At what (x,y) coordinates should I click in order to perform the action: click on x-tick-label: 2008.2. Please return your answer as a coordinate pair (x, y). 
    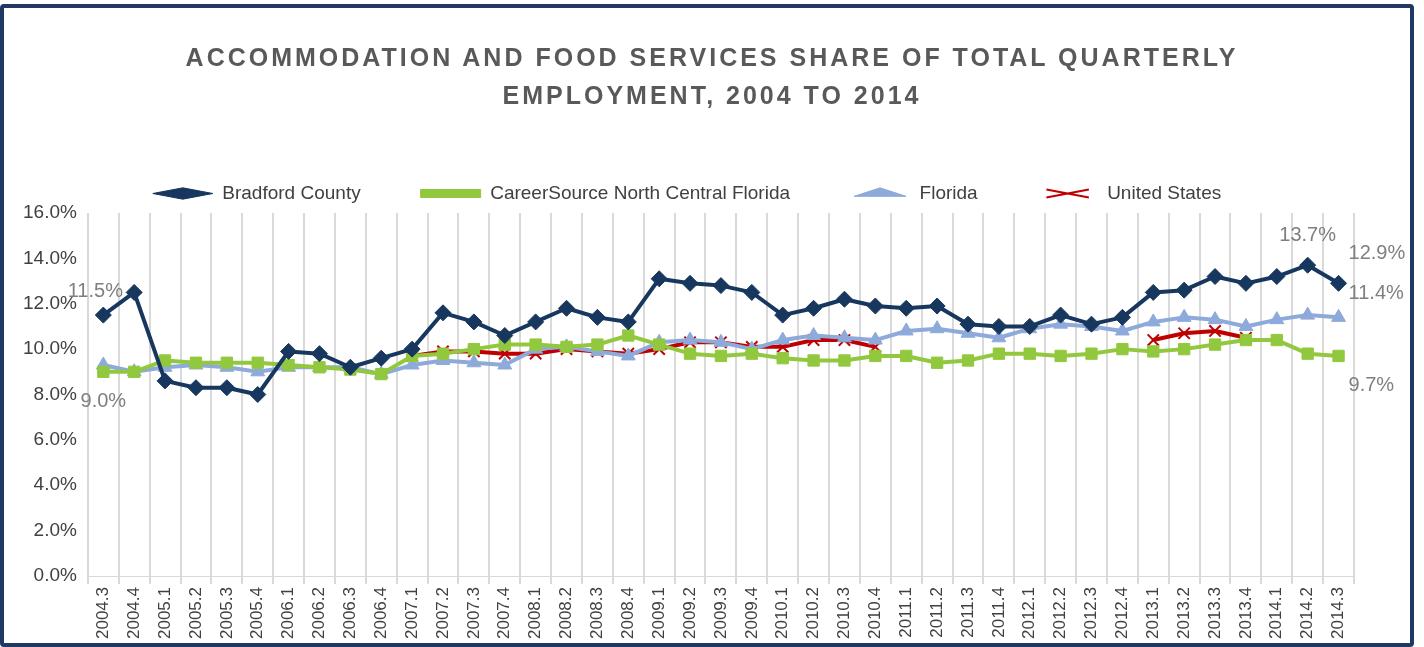
    Looking at the image, I should click on (566, 613).